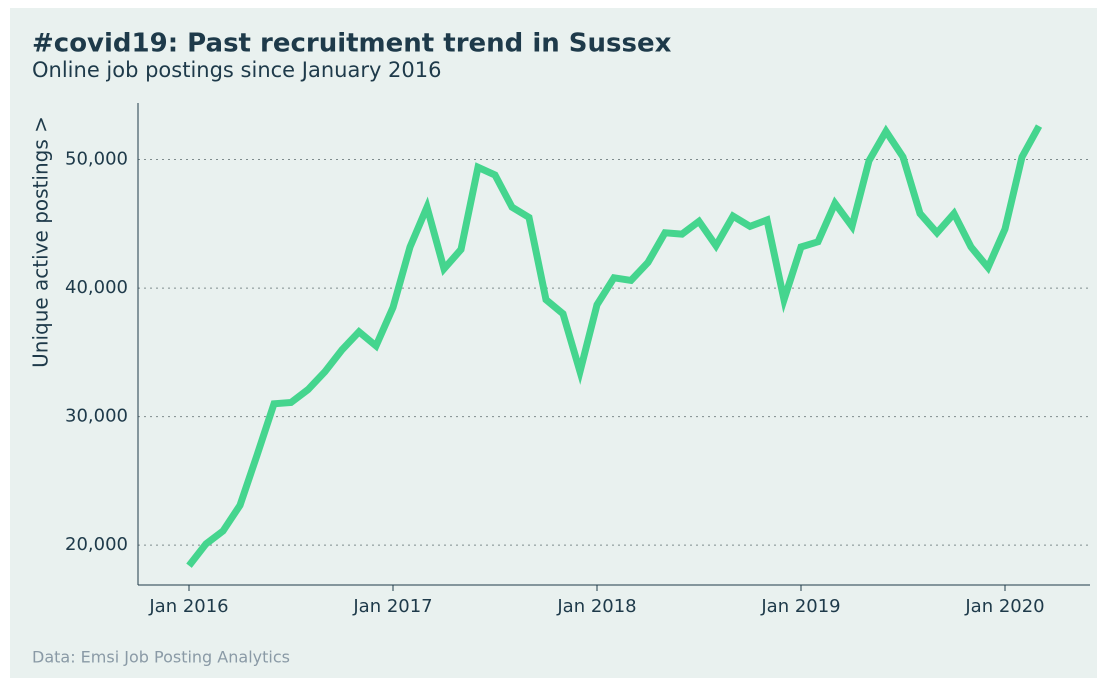 The height and width of the screenshot is (678, 1105). What do you see at coordinates (96, 544) in the screenshot?
I see `y-tick-label: 20,000` at bounding box center [96, 544].